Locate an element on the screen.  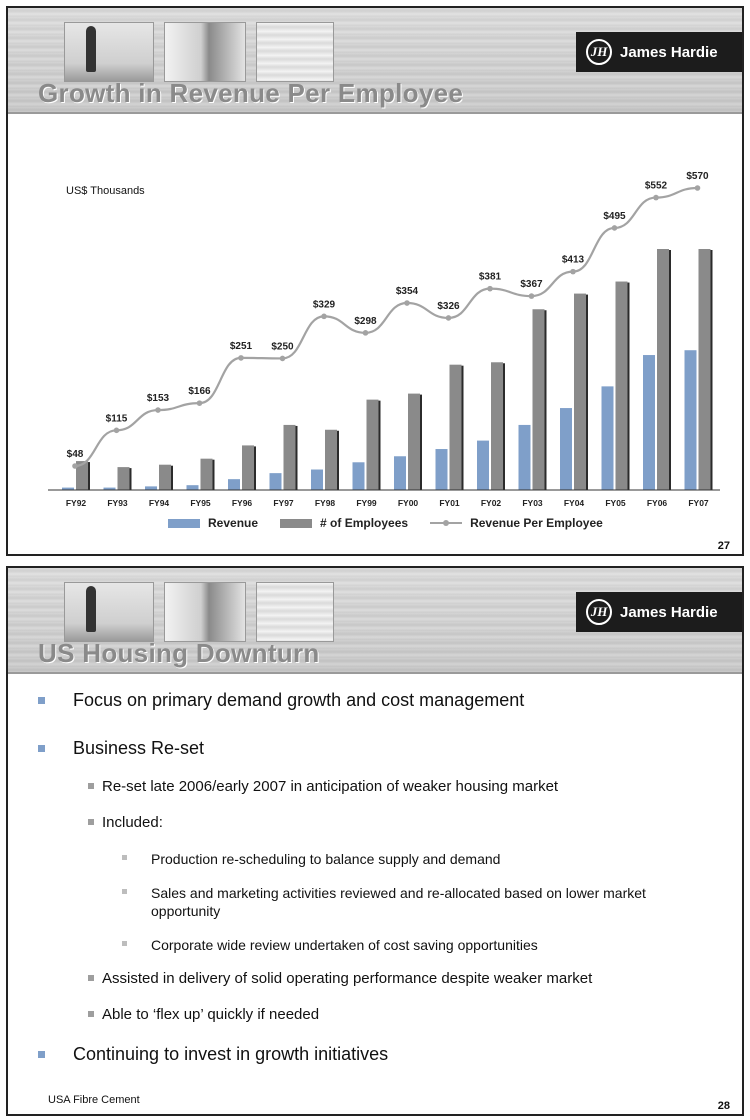
legend-rpe: Revenue Per Employee is located at coordinates (516, 523).